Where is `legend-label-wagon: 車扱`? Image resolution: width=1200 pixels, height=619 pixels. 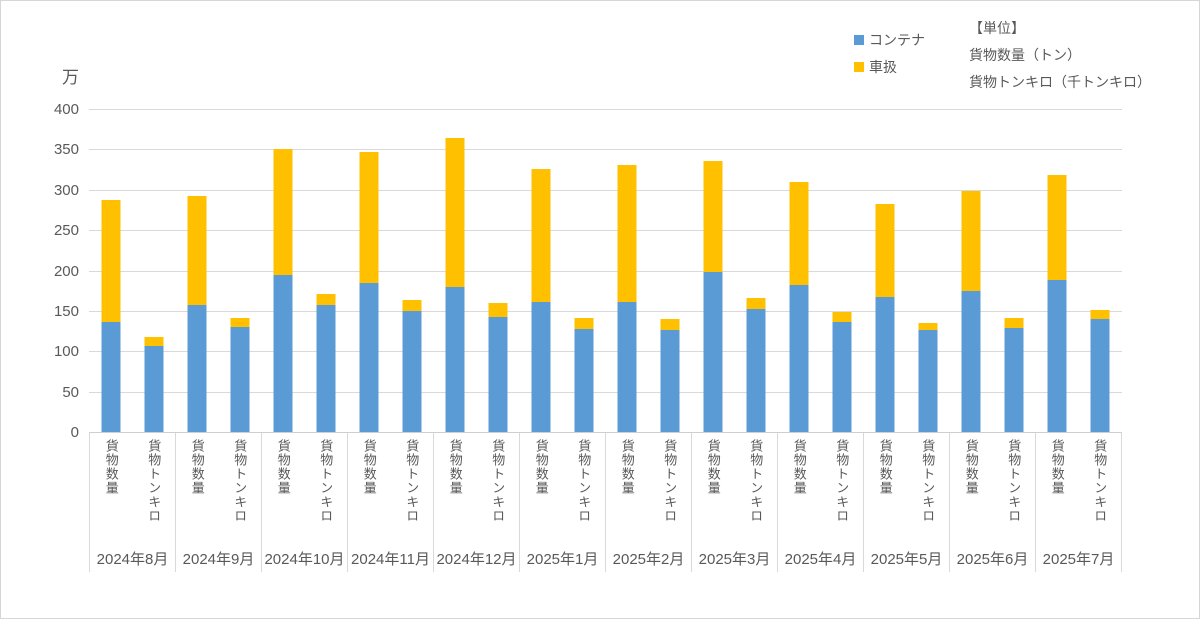 legend-label-wagon: 車扱 is located at coordinates (883, 66).